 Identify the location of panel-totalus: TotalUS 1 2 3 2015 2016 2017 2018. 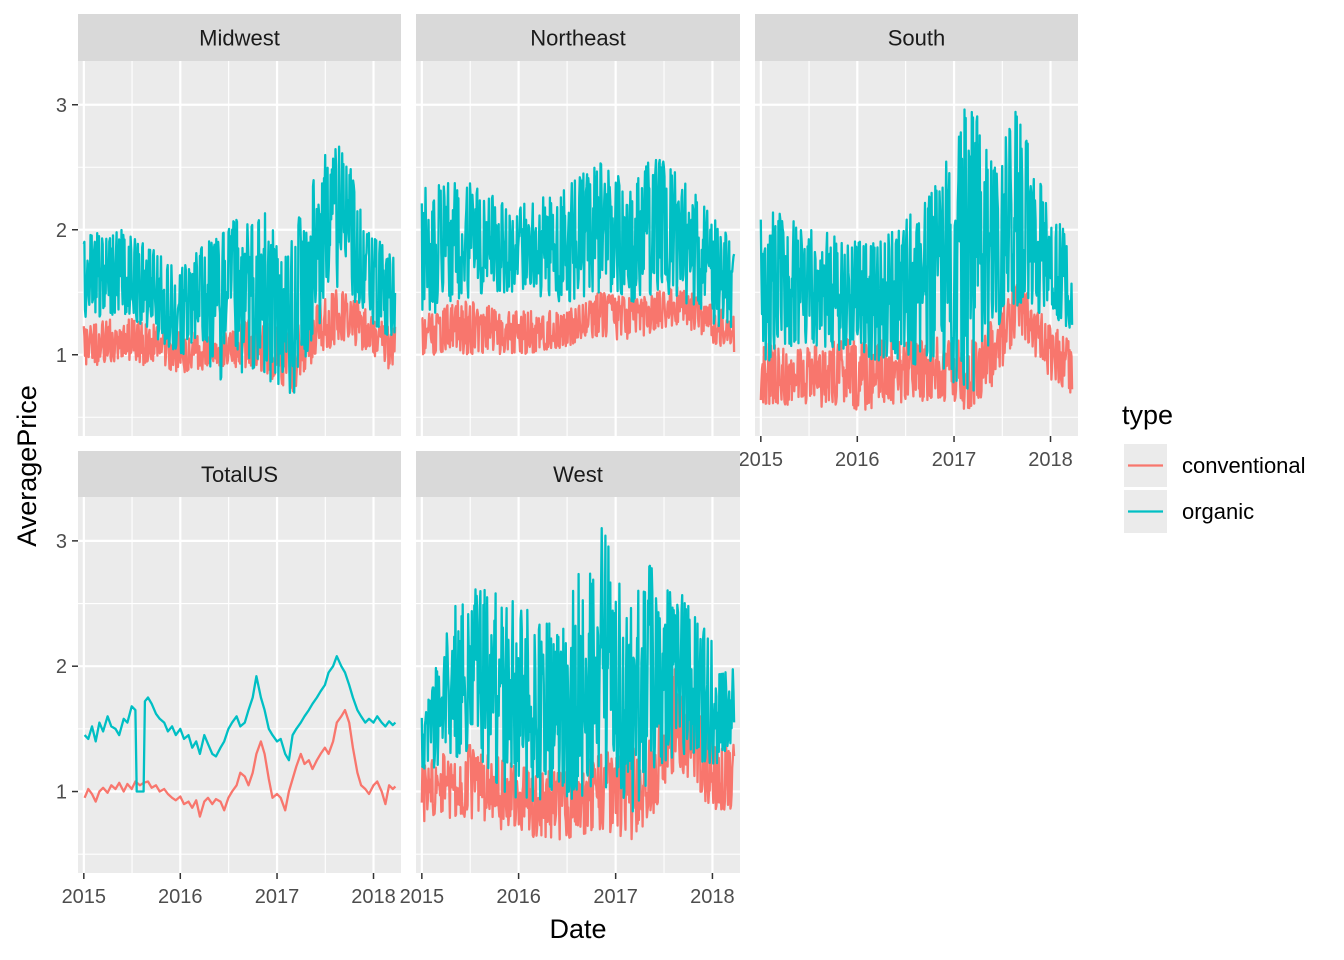
(228, 679).